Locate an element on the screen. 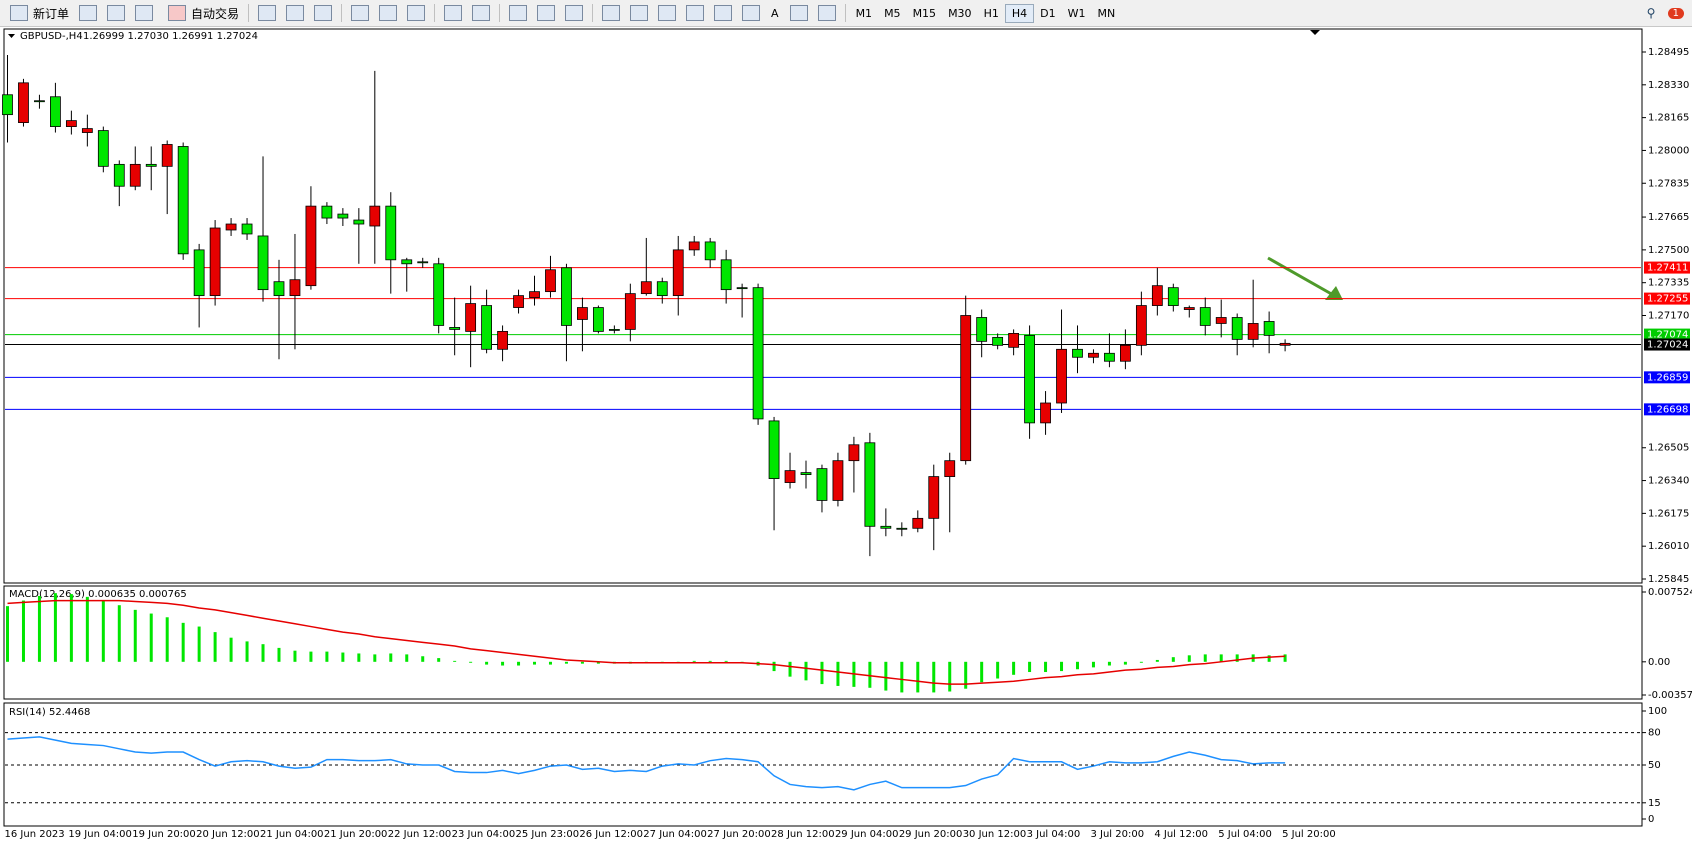  y-tick-label: 80 is located at coordinates (1654, 733).